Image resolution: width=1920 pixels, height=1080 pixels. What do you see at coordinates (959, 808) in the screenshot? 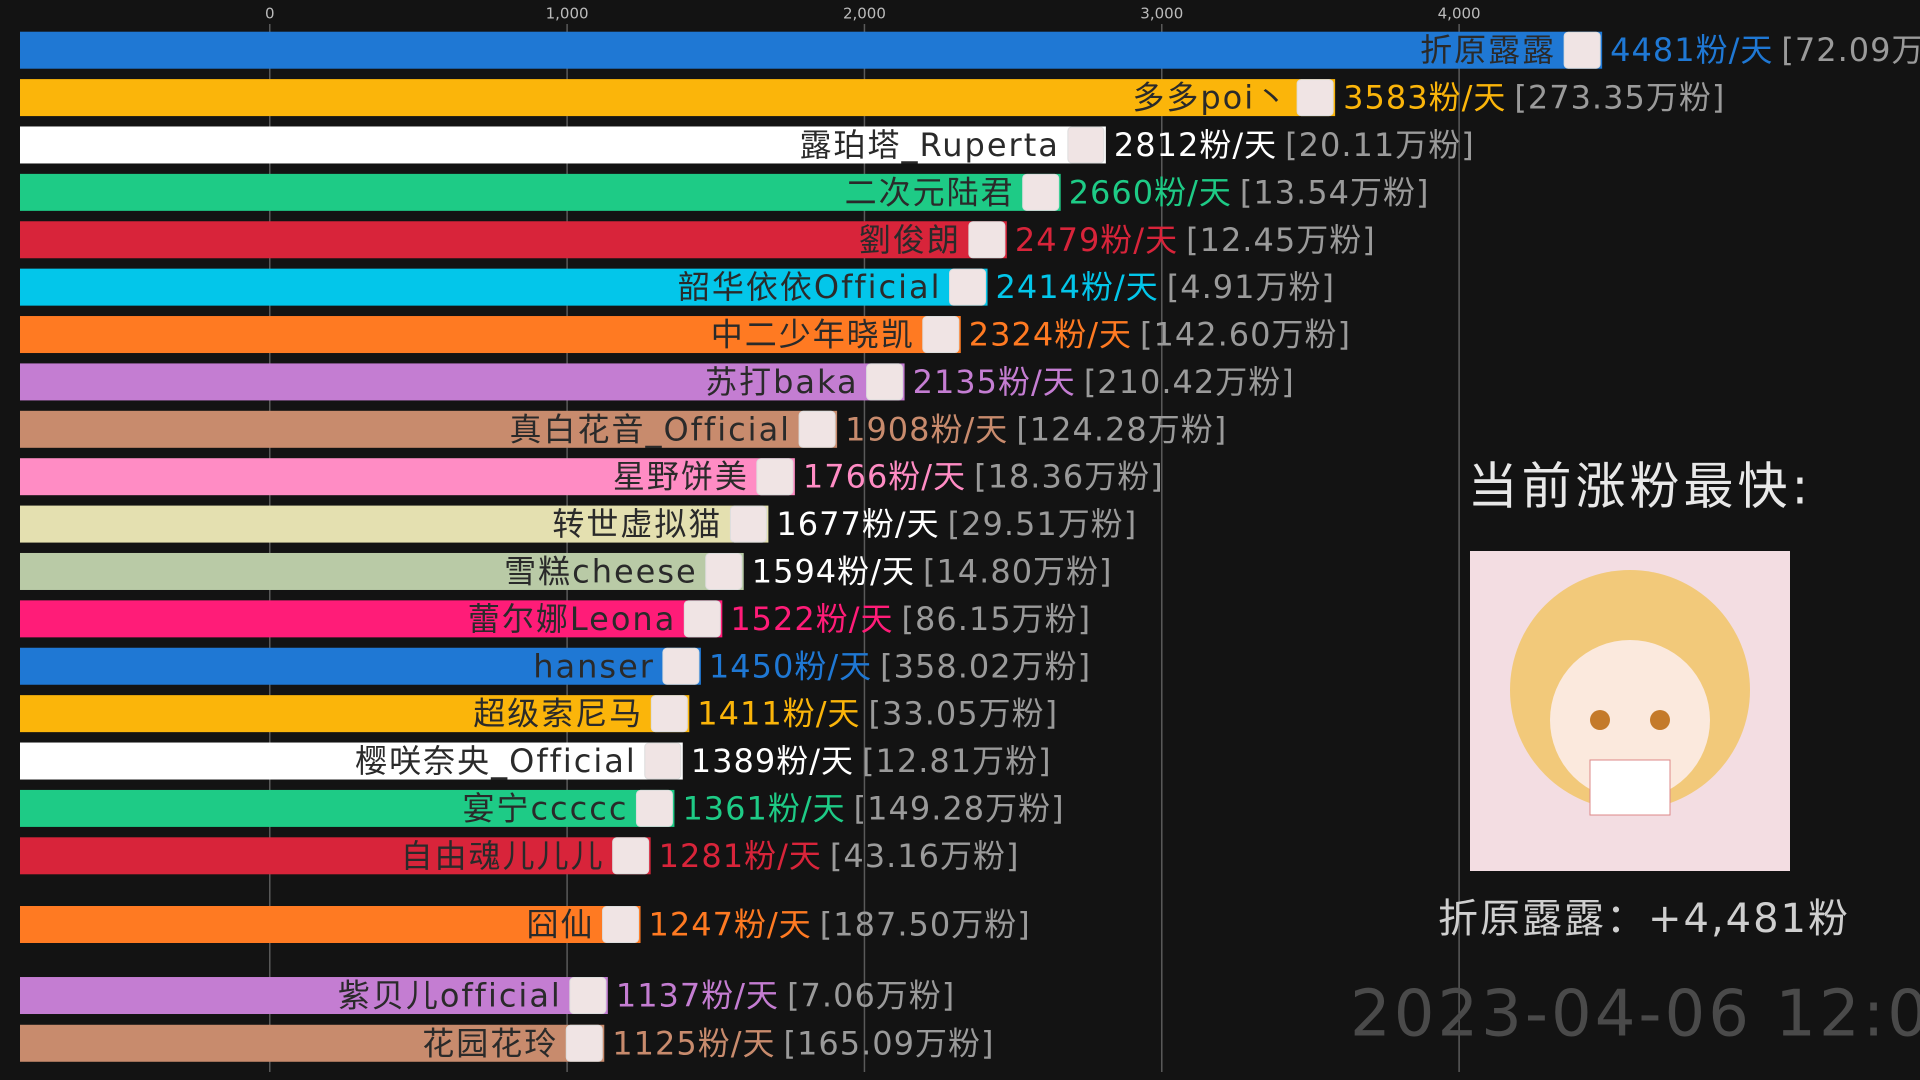
I see `total-label: [149.28万粉]` at bounding box center [959, 808].